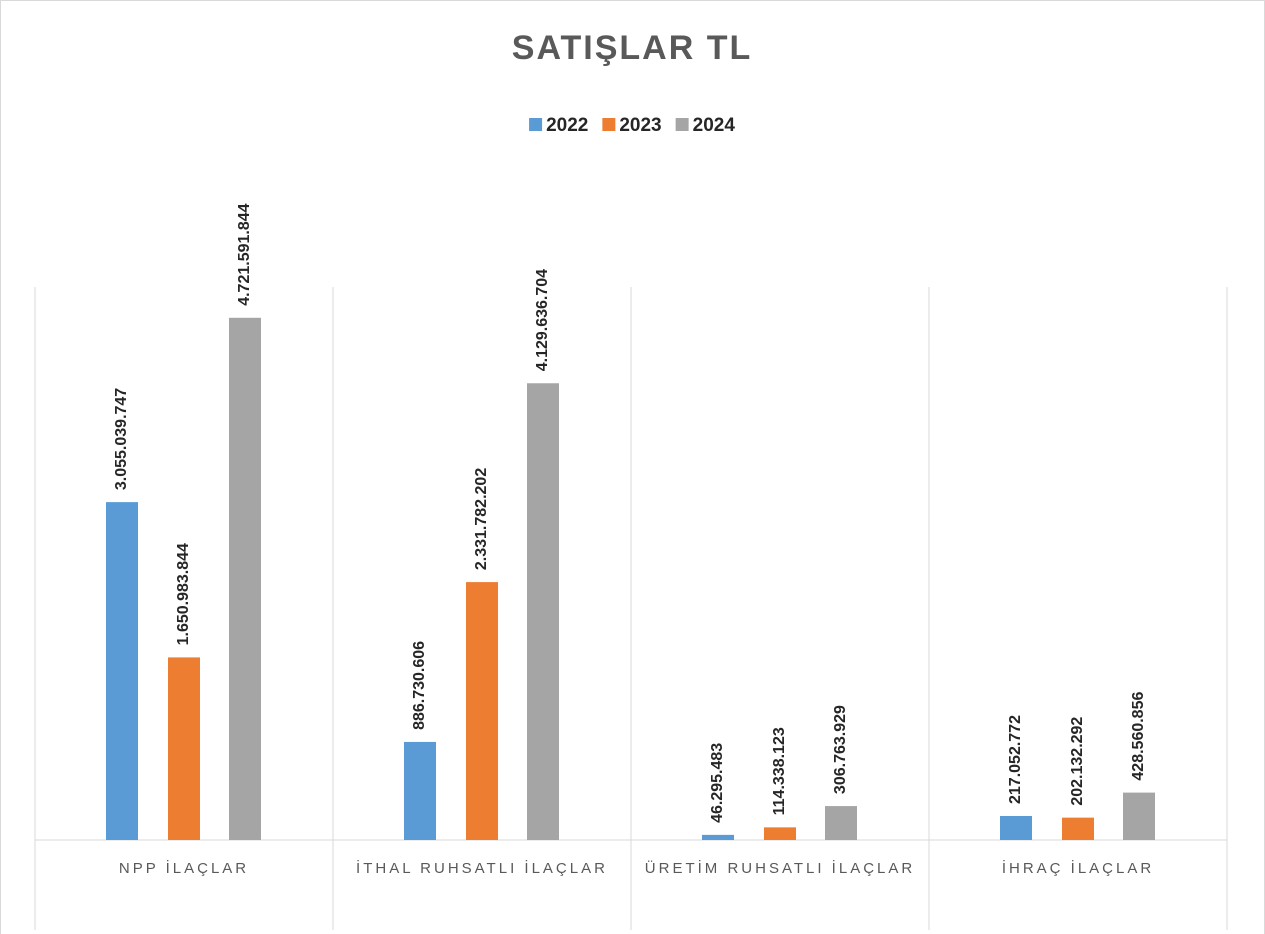 This screenshot has width=1265, height=934. What do you see at coordinates (482, 868) in the screenshot?
I see `x-tick-label: İTHAL RUHSATLI İLAÇLAR` at bounding box center [482, 868].